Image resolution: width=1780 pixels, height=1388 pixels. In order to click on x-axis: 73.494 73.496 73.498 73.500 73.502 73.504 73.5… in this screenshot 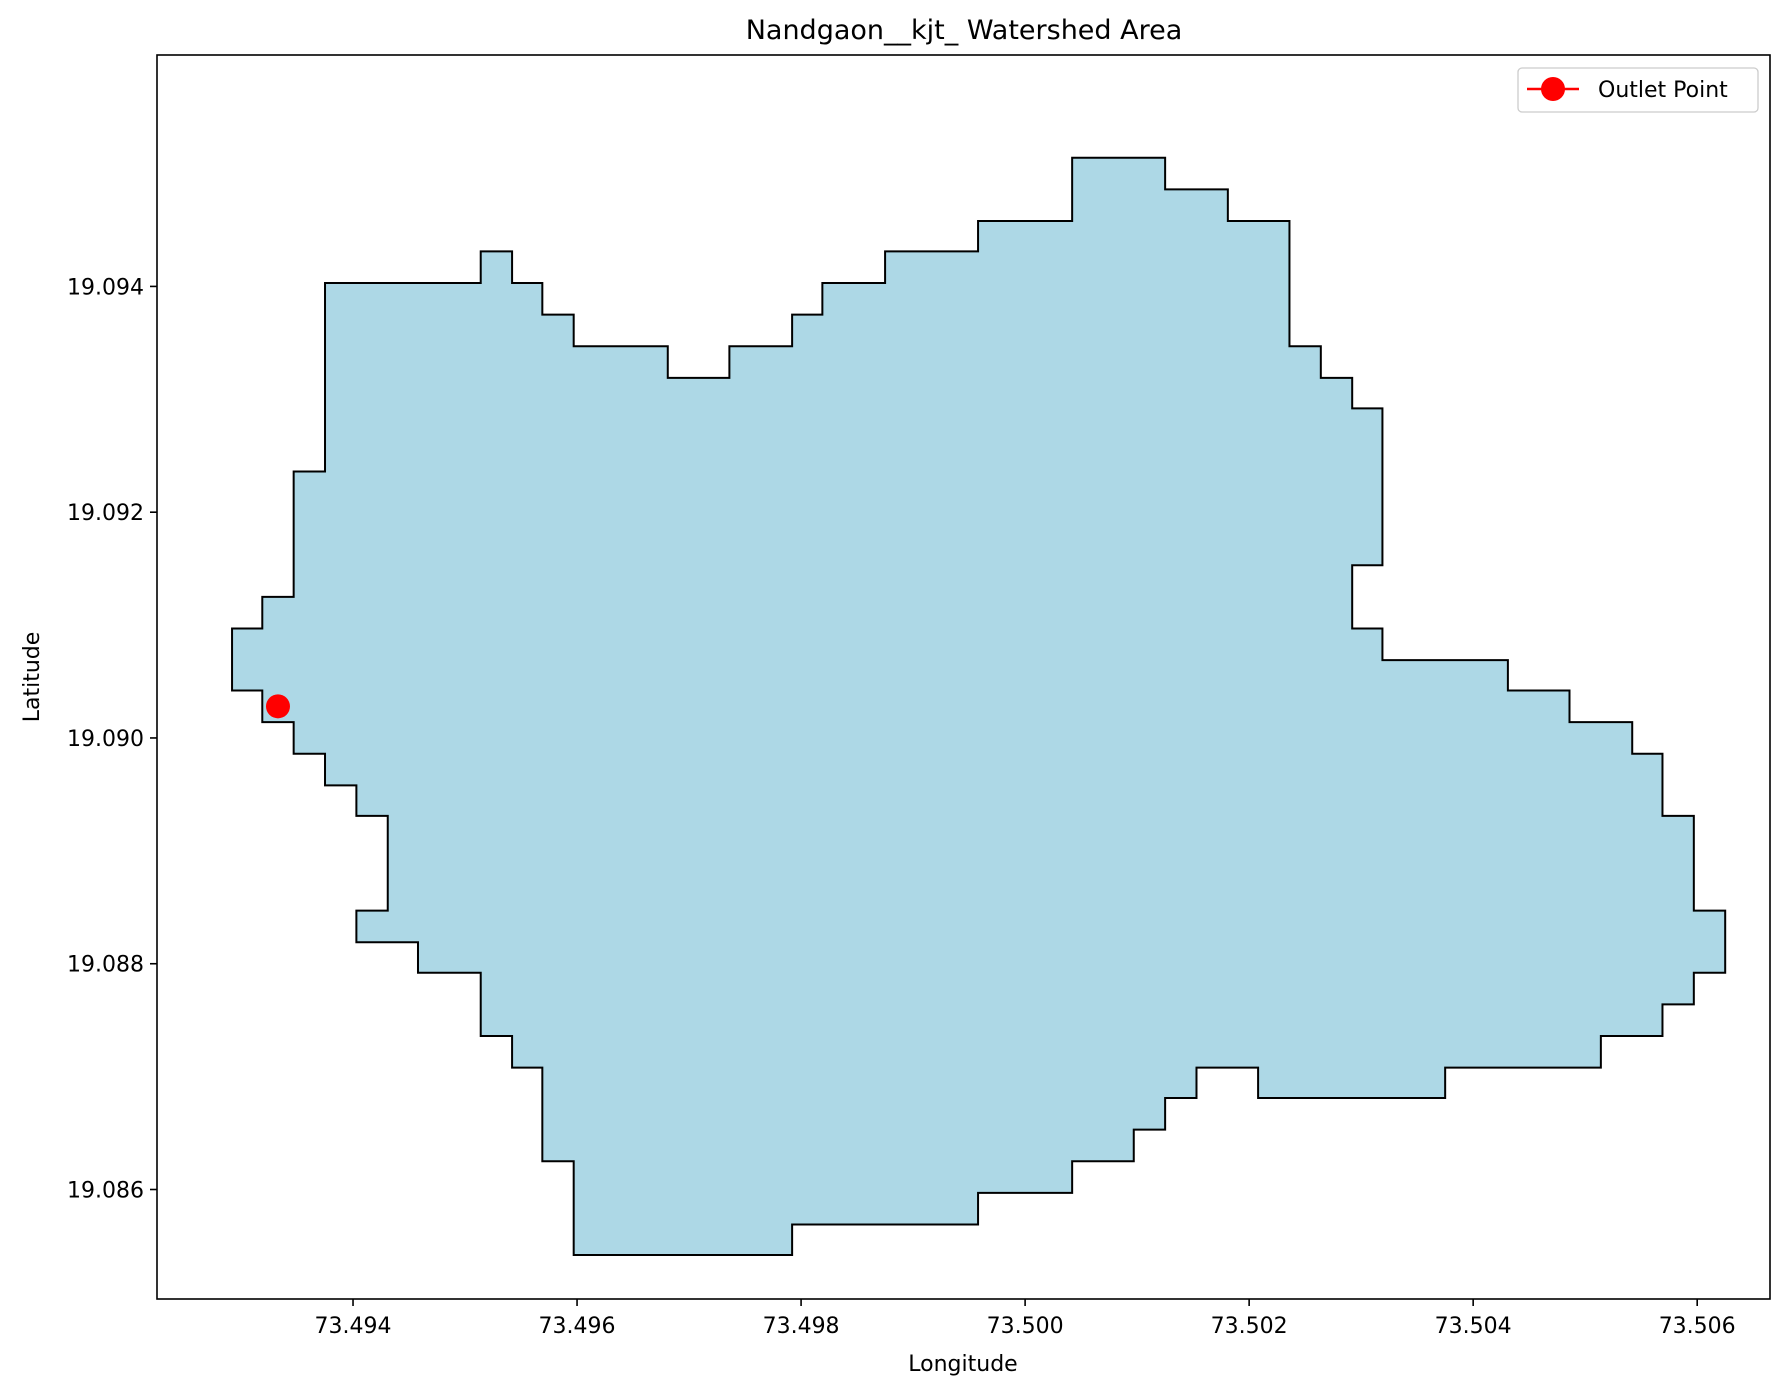, I will do `click(1025, 1319)`.